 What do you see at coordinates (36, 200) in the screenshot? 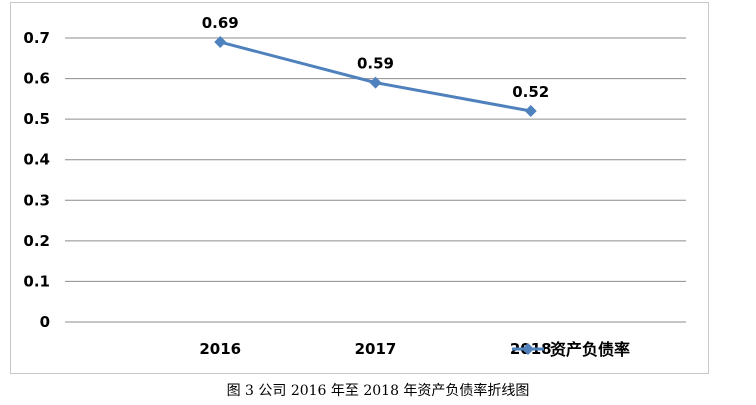
I see `y-tick-label: 0.3` at bounding box center [36, 200].